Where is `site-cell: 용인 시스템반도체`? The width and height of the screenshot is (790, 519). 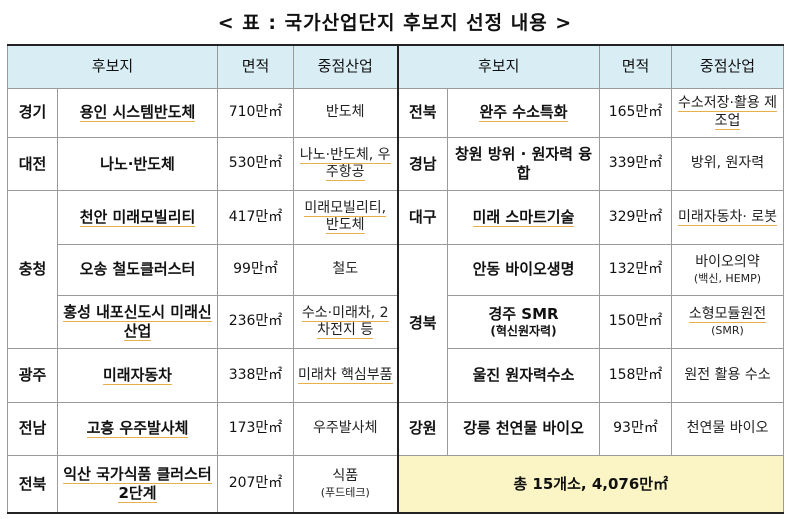
site-cell: 용인 시스템반도체 is located at coordinates (137, 112).